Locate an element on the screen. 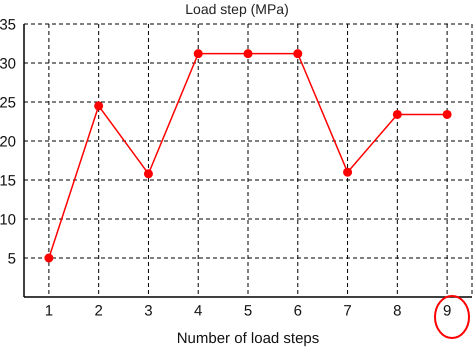 The width and height of the screenshot is (474, 347). x-axis-title: Number of load steps is located at coordinates (248, 338).